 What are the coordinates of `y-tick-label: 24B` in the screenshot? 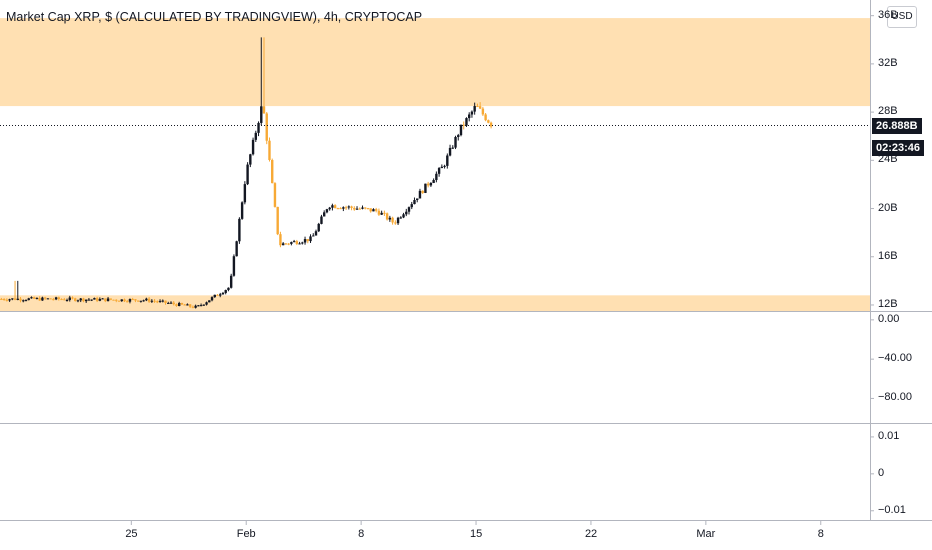 It's located at (888, 159).